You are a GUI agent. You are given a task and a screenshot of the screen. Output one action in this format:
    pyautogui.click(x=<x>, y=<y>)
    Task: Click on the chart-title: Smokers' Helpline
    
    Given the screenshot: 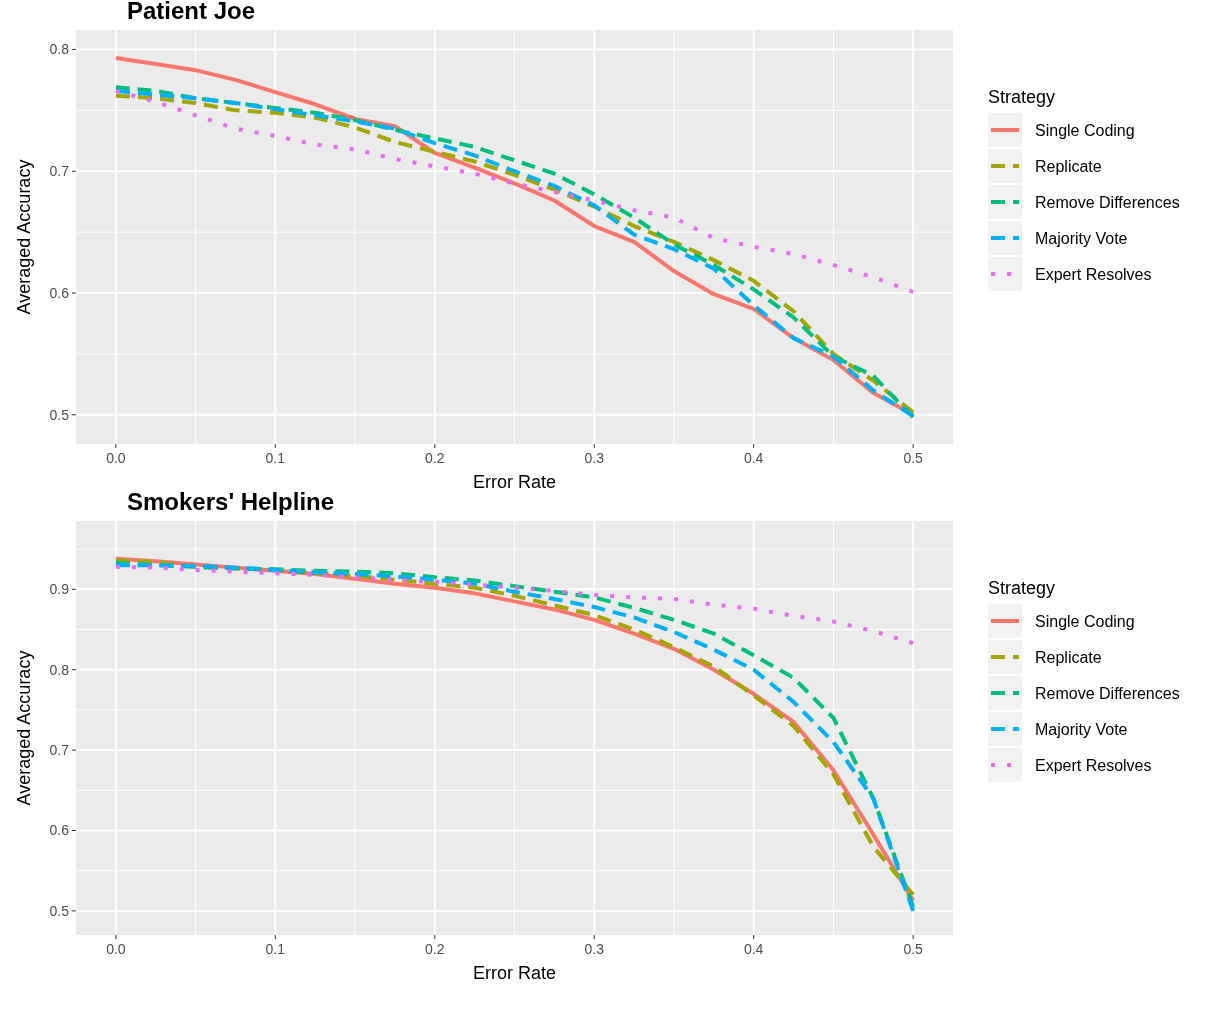 What is the action you would take?
    pyautogui.click(x=231, y=501)
    